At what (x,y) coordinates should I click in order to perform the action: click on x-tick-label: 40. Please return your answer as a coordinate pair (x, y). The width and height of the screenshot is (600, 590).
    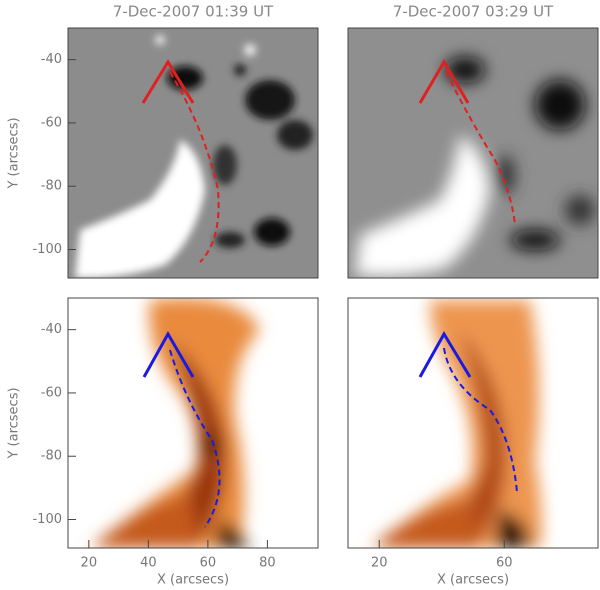
    Looking at the image, I should click on (148, 563).